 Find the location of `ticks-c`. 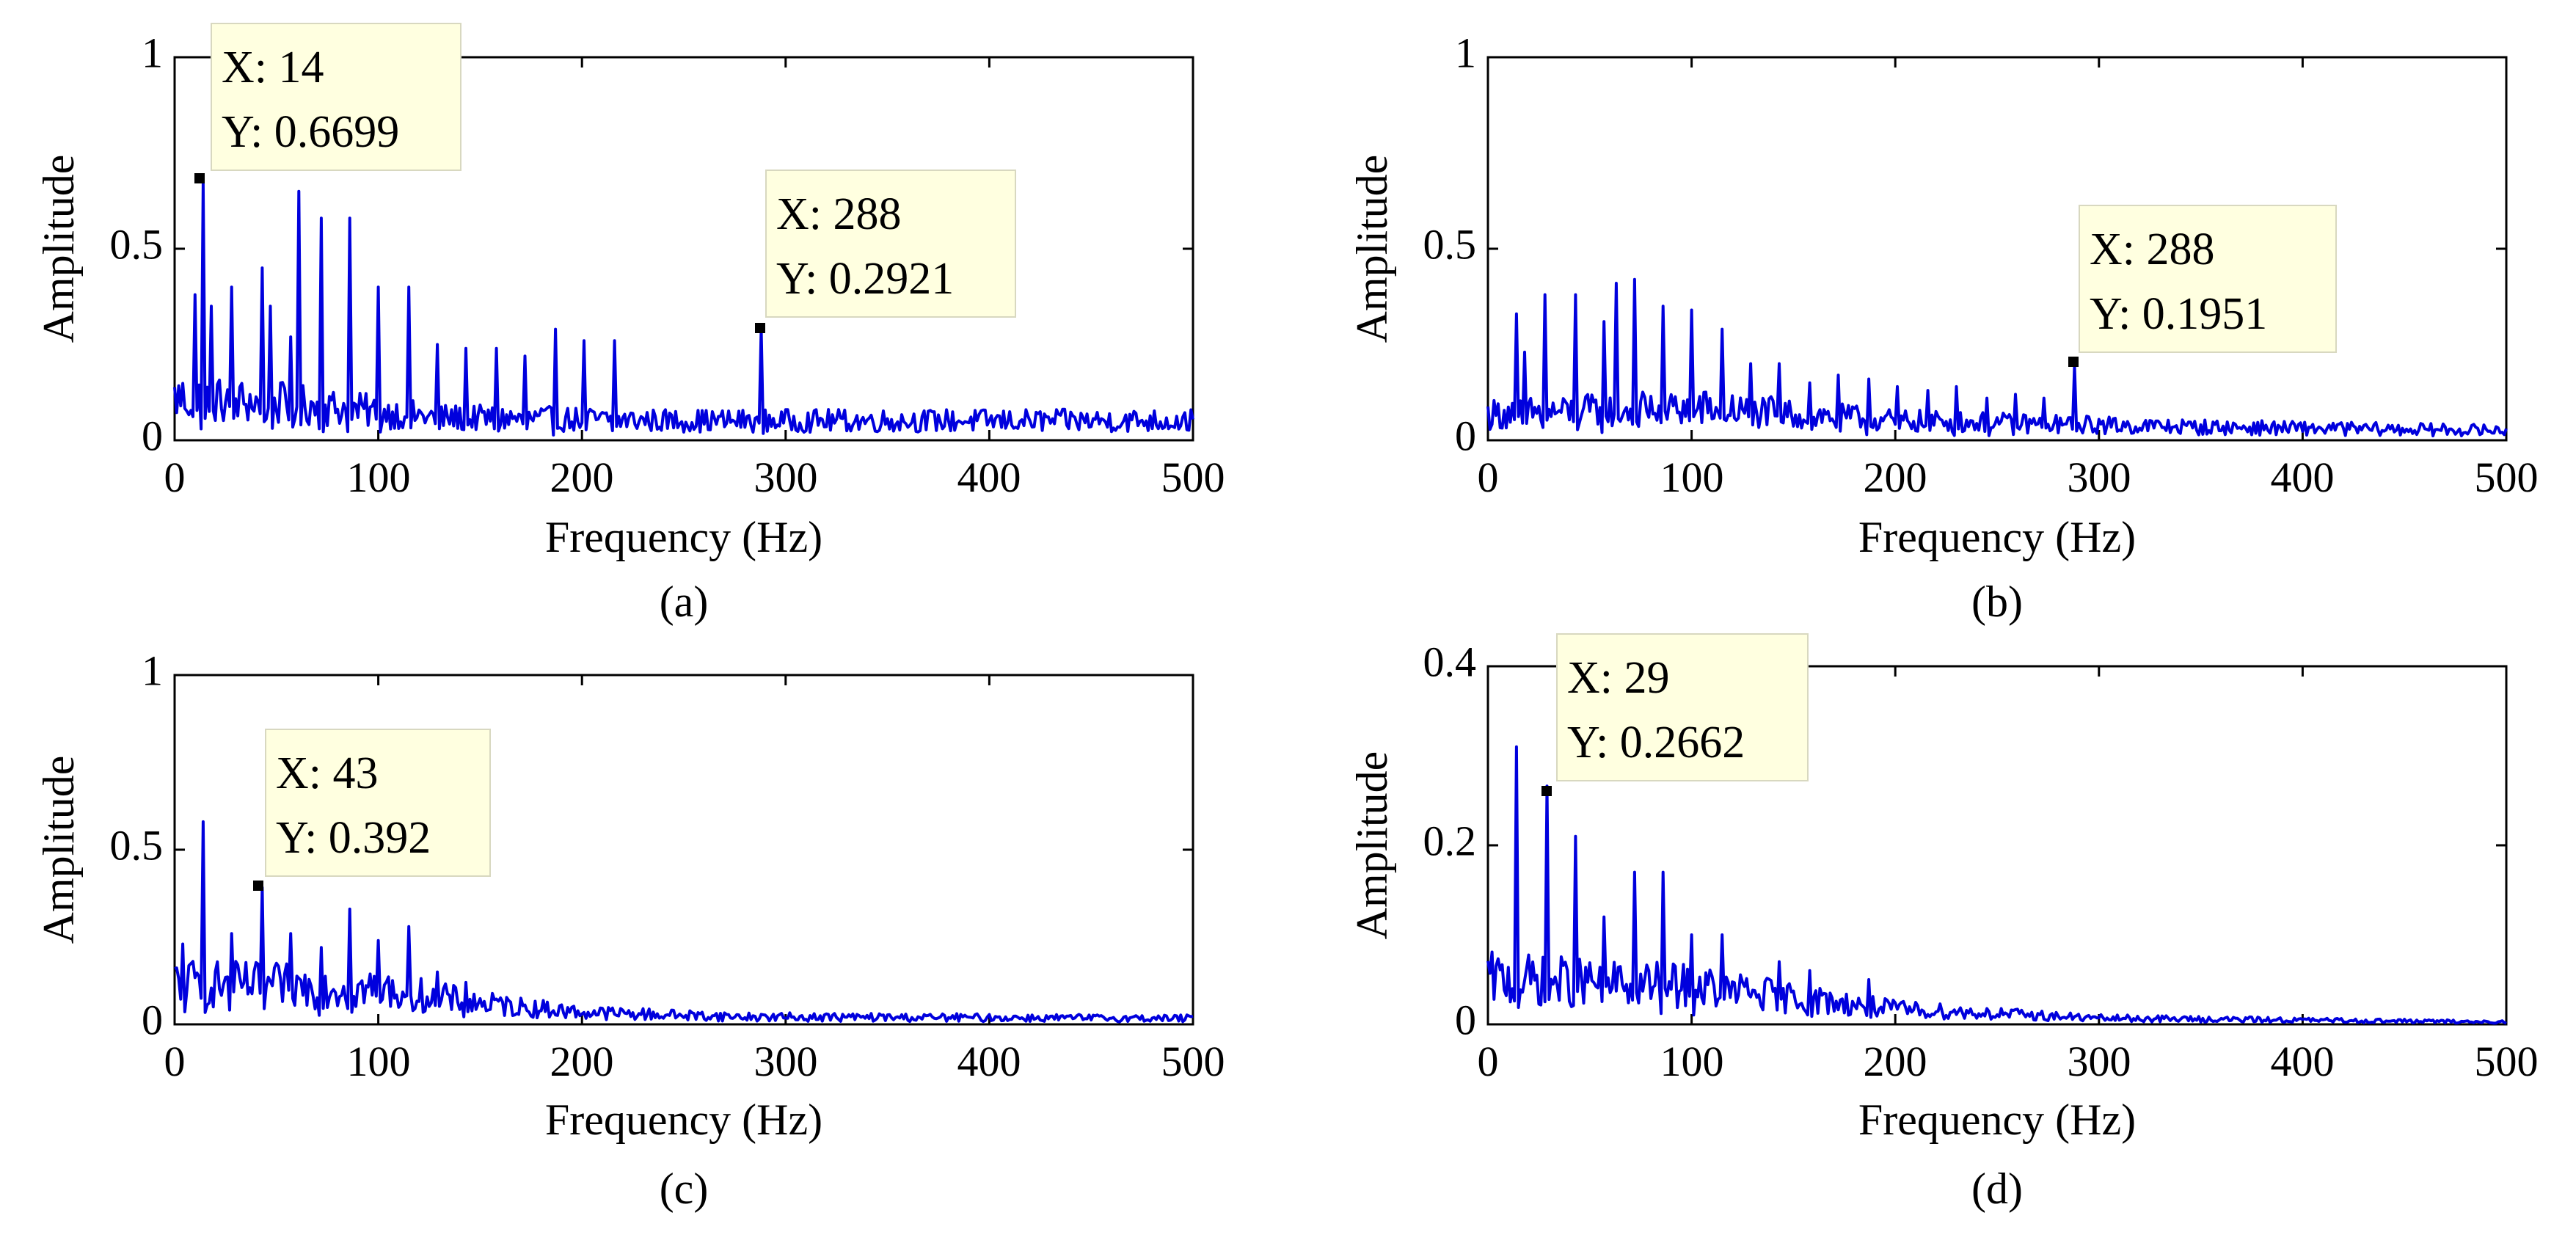

ticks-c is located at coordinates (684, 850).